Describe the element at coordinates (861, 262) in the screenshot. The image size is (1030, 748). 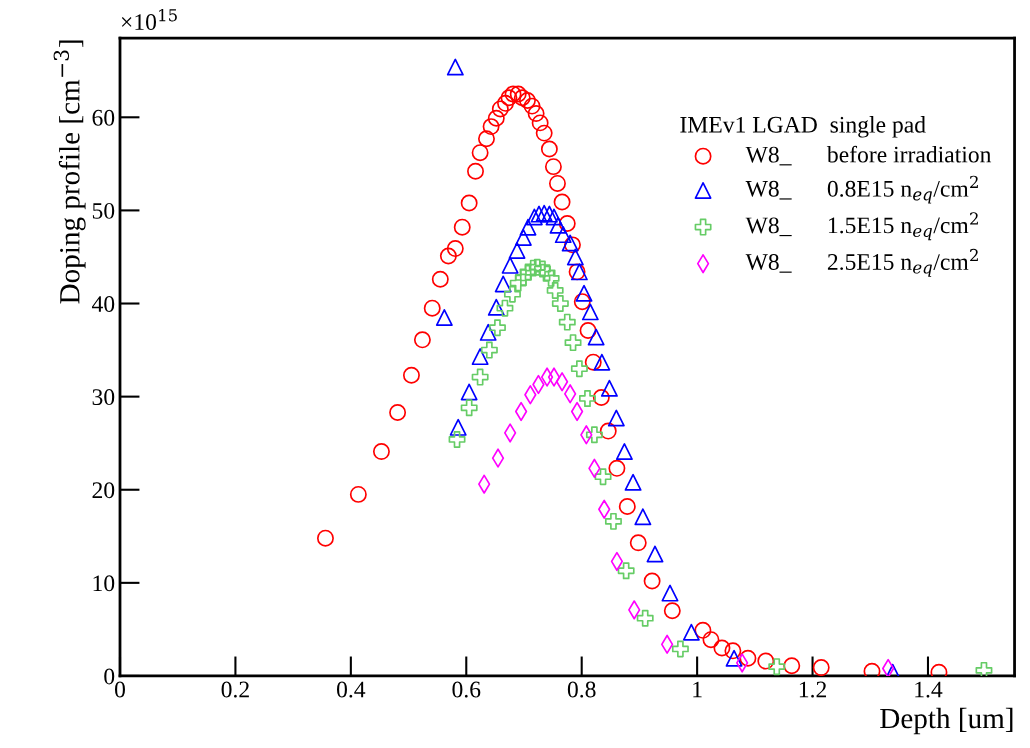
I see `legend-label: W8_ 2.5E15 n$_{eq}$/cm$^{2}$` at that location.